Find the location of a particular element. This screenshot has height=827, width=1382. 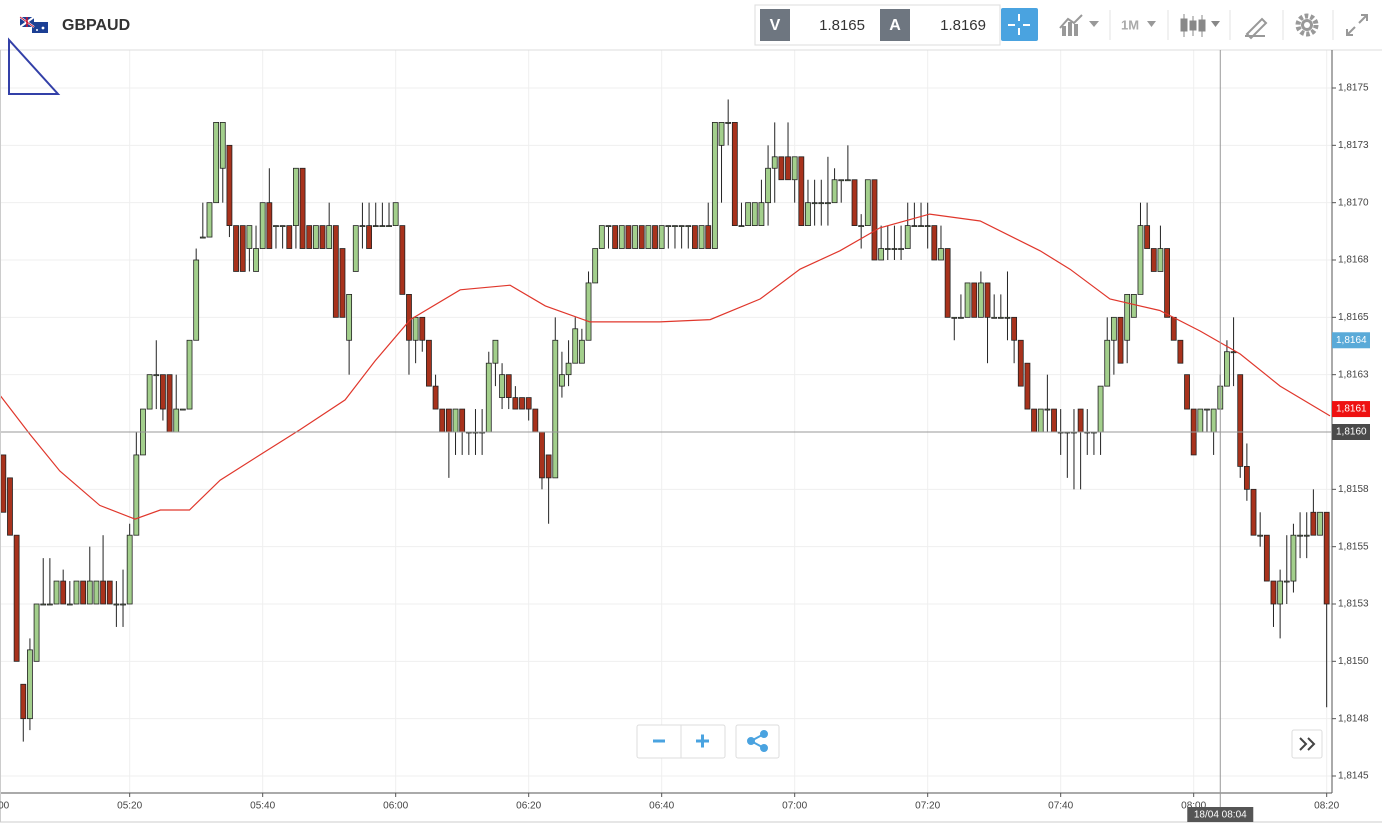

x-tick-label: 05:20 is located at coordinates (129, 806).